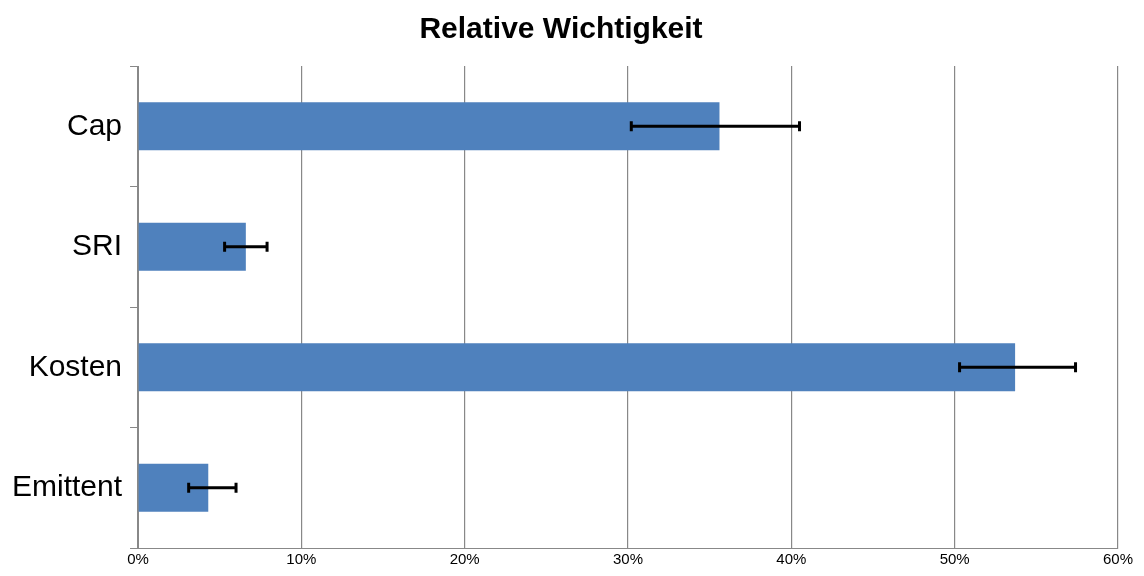 Image resolution: width=1144 pixels, height=576 pixels. I want to click on y-tick-label: Kosten, so click(75, 365).